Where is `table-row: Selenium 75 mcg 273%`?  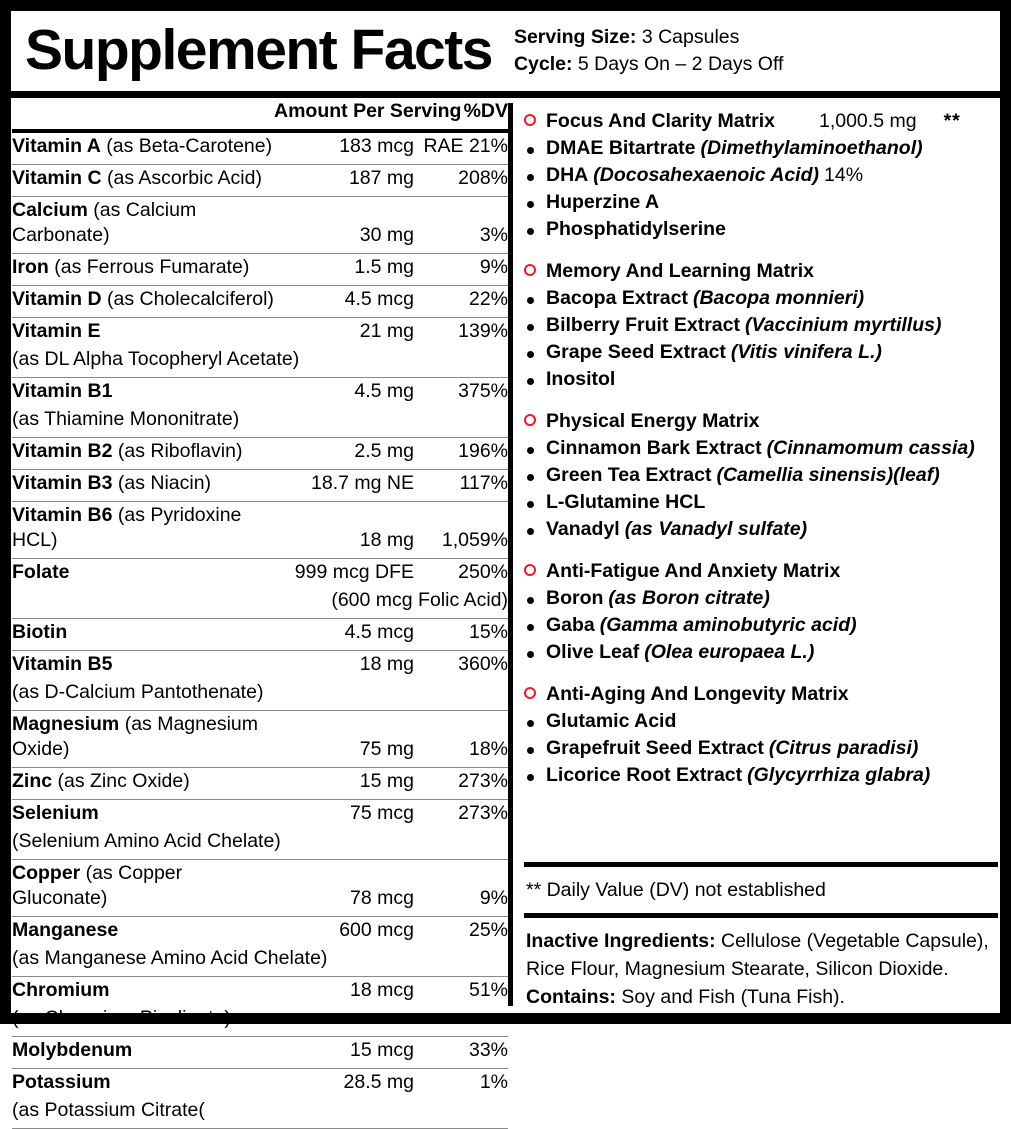 table-row: Selenium 75 mcg 273% is located at coordinates (260, 814).